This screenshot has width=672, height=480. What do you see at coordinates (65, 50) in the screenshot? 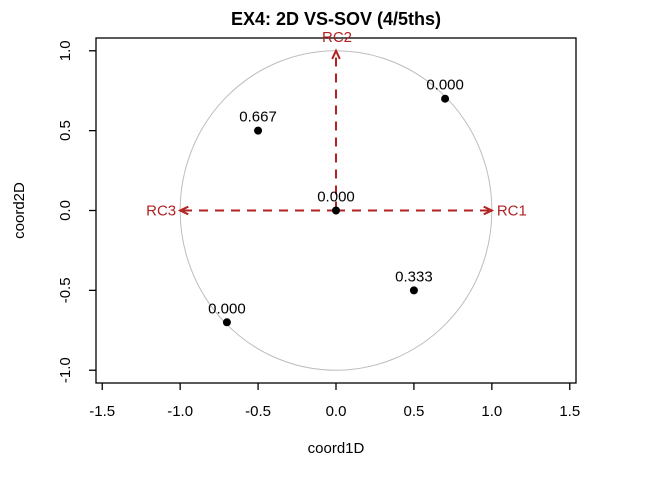
I see `y-axis-tick-label: 1.0` at bounding box center [65, 50].